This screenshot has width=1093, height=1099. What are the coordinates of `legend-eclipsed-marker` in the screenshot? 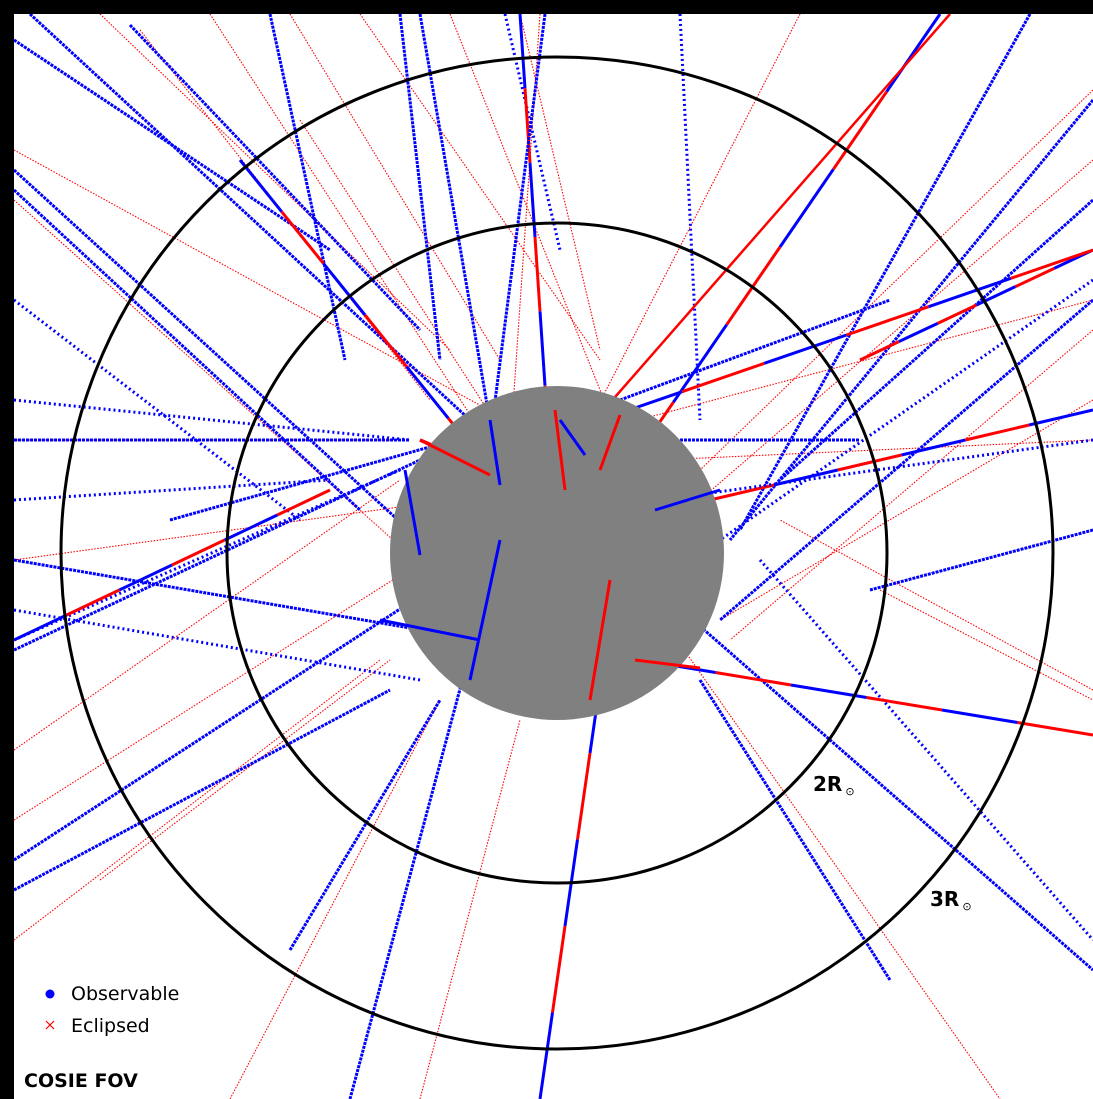 It's located at (50, 1025).